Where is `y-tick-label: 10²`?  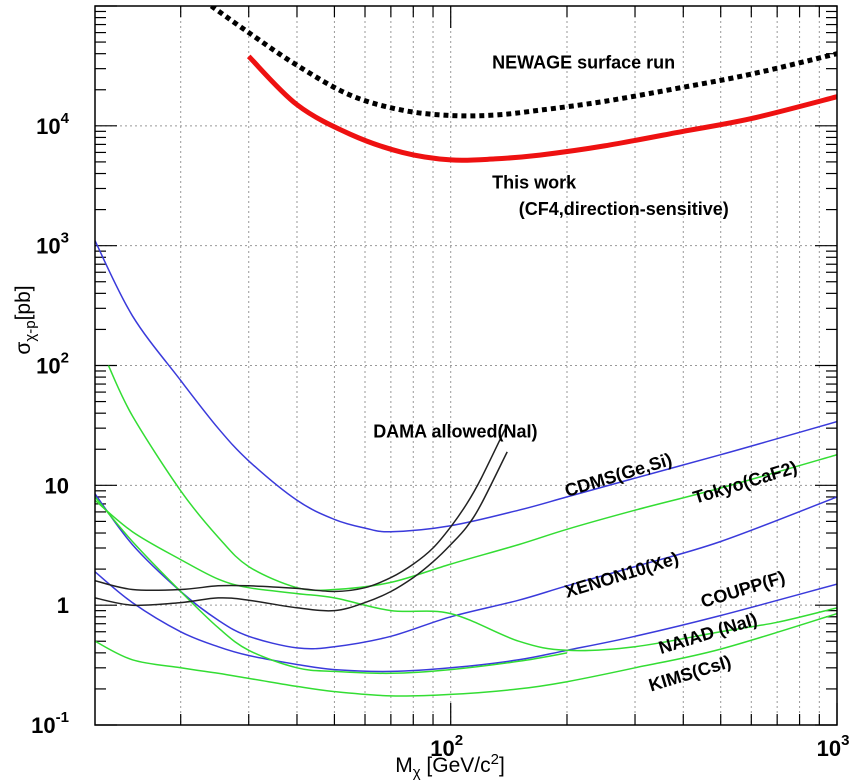 y-tick-label: 10² is located at coordinates (52, 364).